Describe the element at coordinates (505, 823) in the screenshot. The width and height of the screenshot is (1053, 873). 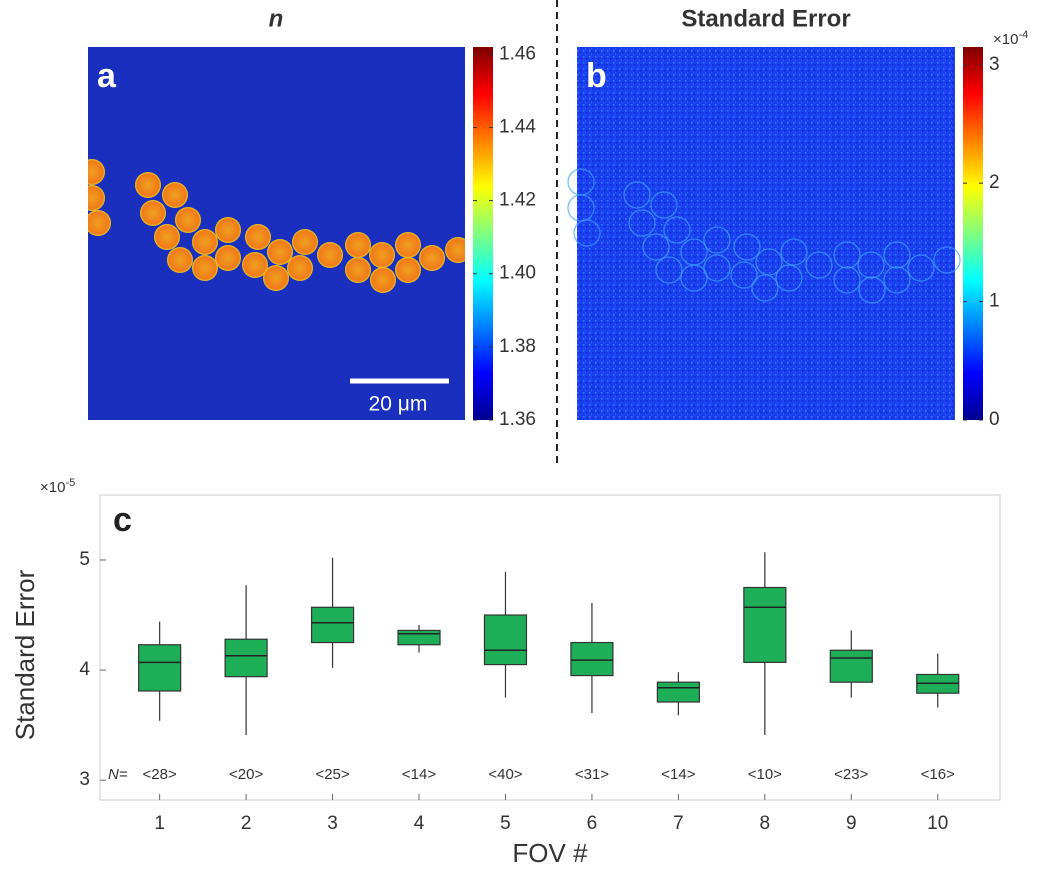
I see `x-tick-label: 5` at that location.